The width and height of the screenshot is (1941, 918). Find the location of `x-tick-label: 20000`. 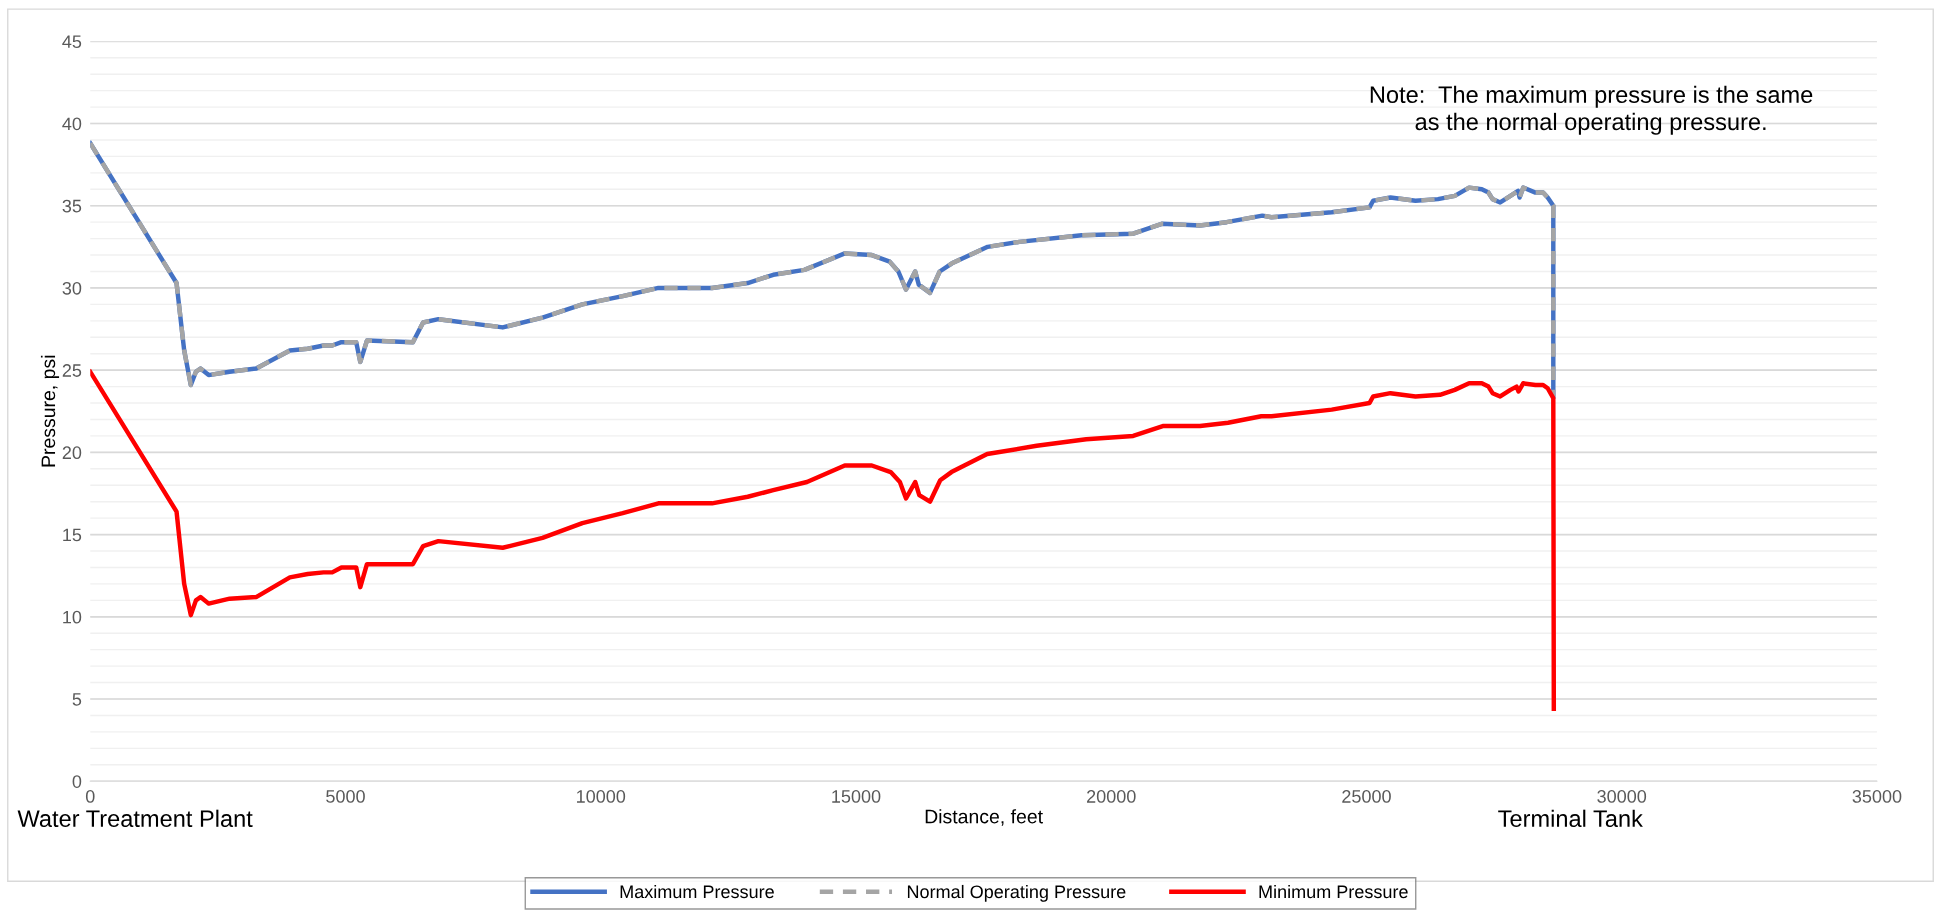

x-tick-label: 20000 is located at coordinates (1111, 796).